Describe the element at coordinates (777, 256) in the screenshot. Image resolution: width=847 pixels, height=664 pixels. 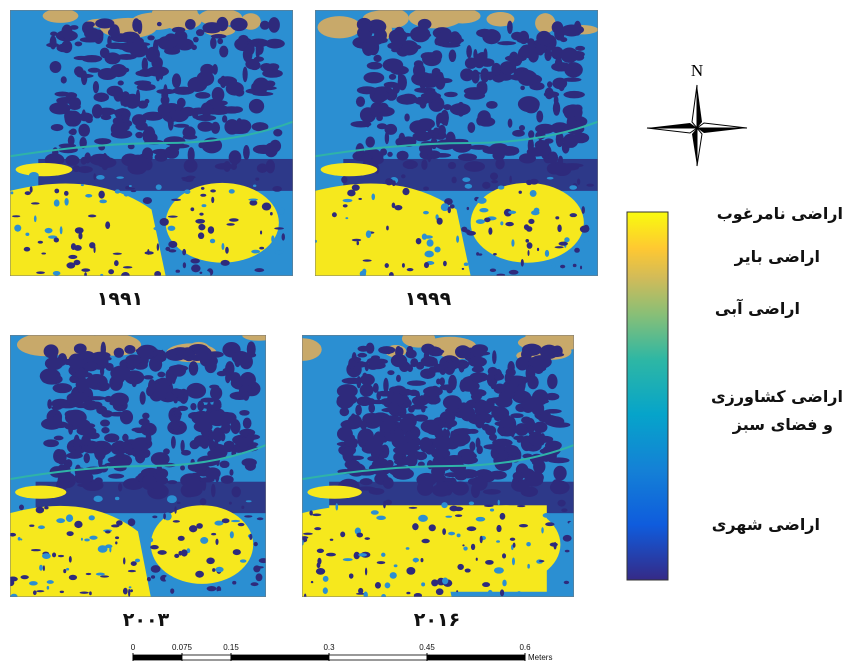
I see `legend-label: اراضی بایر` at that location.